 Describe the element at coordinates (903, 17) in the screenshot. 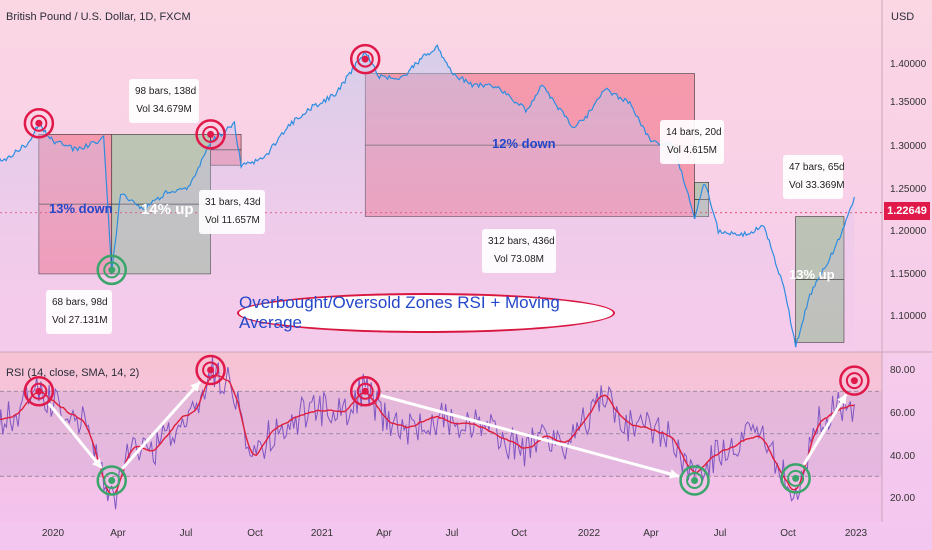

I see `currency-label: USD` at that location.